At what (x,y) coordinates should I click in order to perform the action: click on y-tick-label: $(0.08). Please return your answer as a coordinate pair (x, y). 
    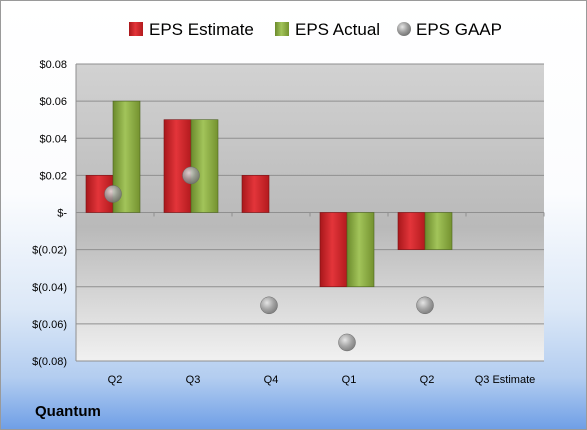
    Looking at the image, I should click on (49, 362).